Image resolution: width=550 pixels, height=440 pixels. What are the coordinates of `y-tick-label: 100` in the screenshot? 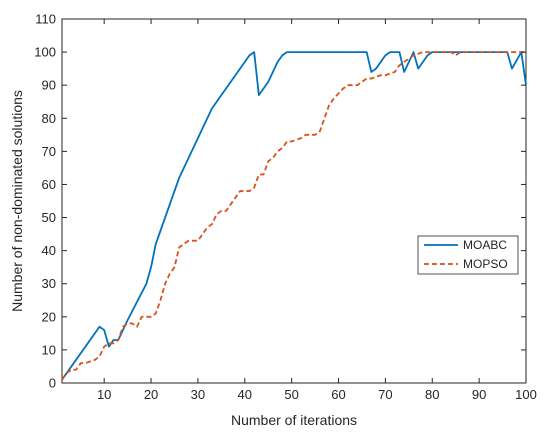 It's located at (45, 52).